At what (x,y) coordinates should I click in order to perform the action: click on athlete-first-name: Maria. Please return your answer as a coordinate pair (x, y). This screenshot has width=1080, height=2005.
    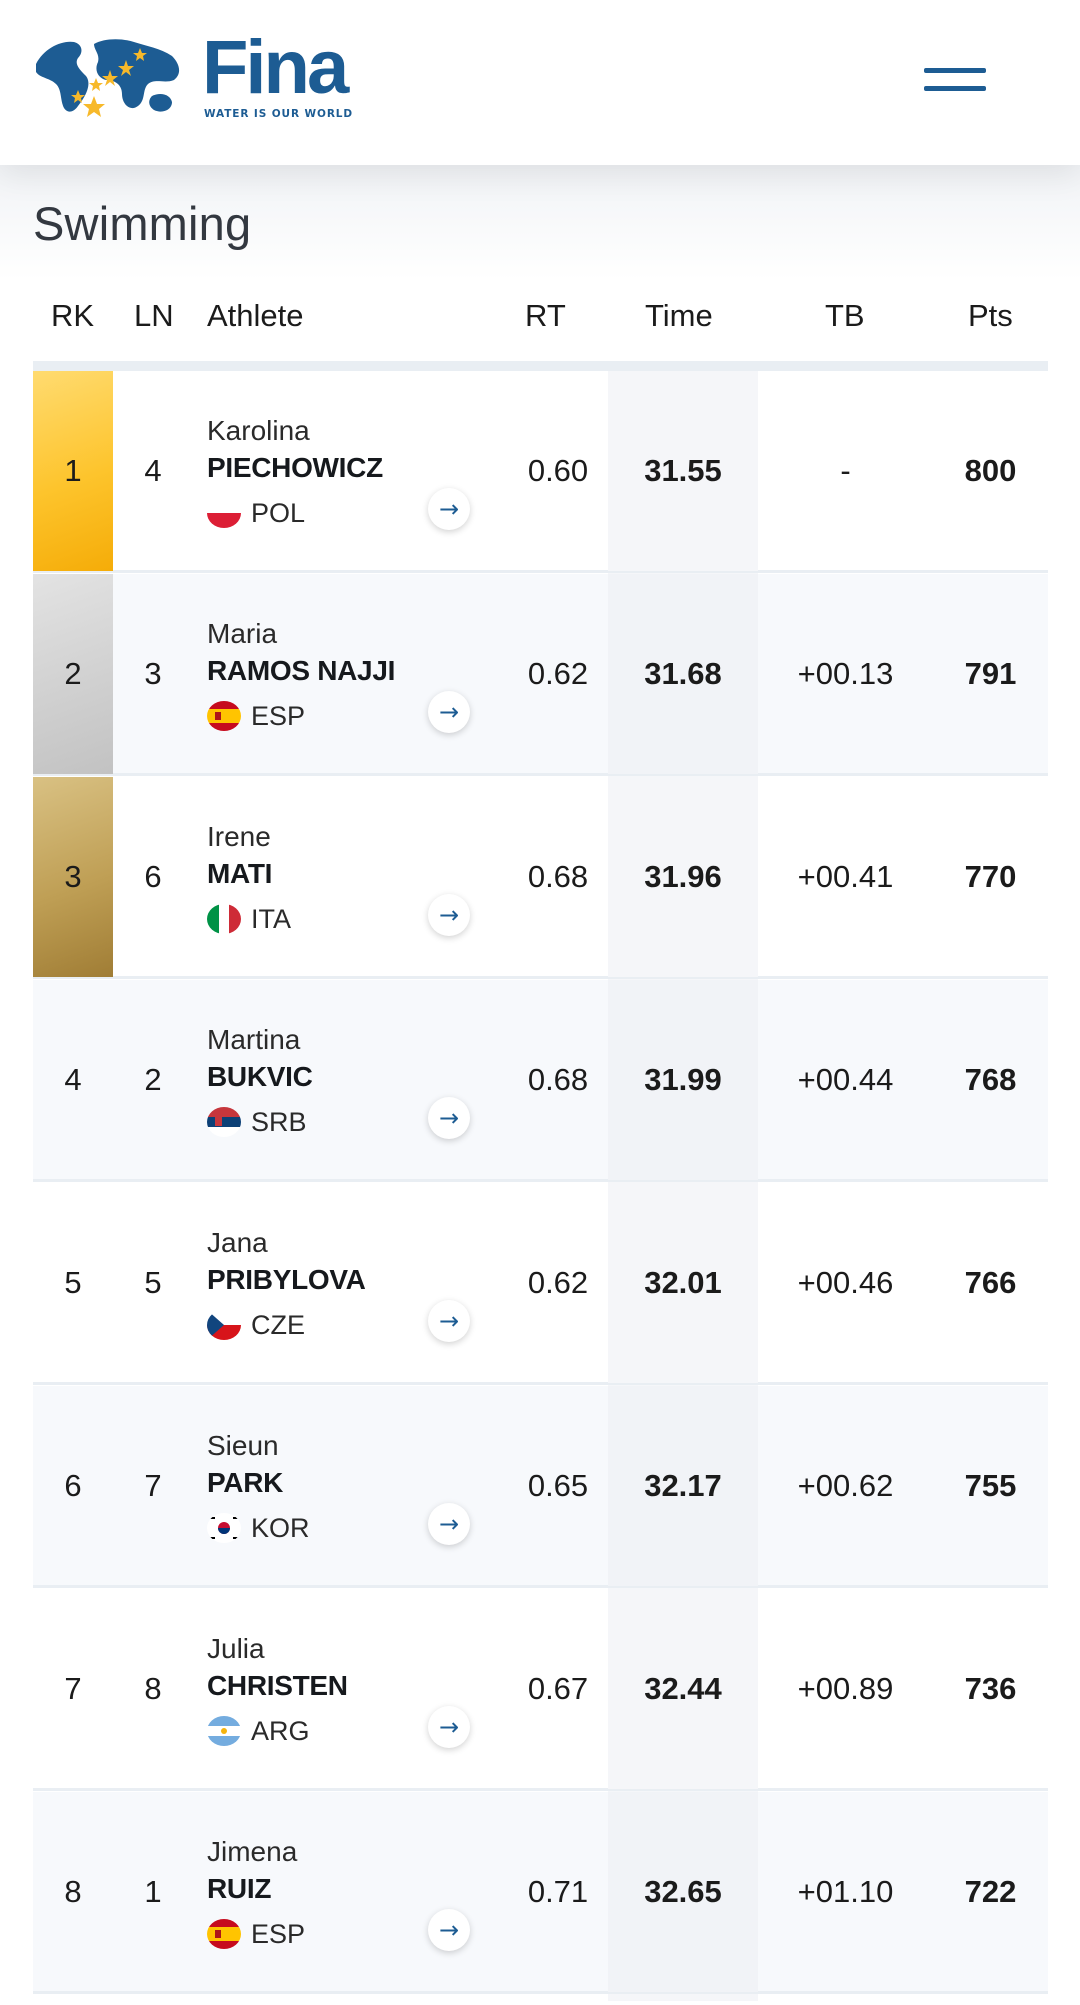
    Looking at the image, I should click on (242, 633).